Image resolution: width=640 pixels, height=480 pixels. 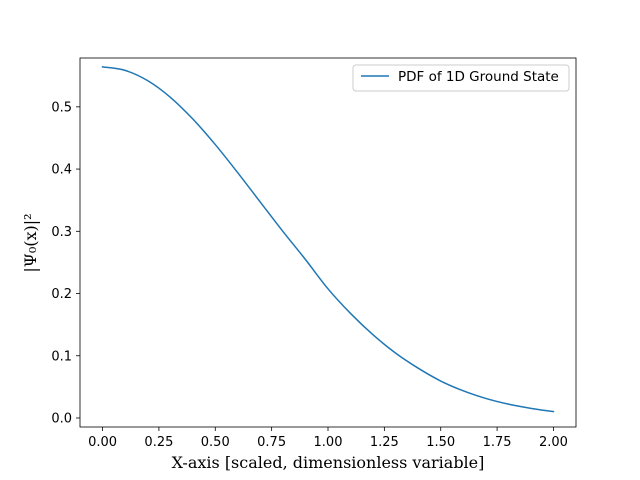 I want to click on y-tick-label: 0.0, so click(x=61, y=418).